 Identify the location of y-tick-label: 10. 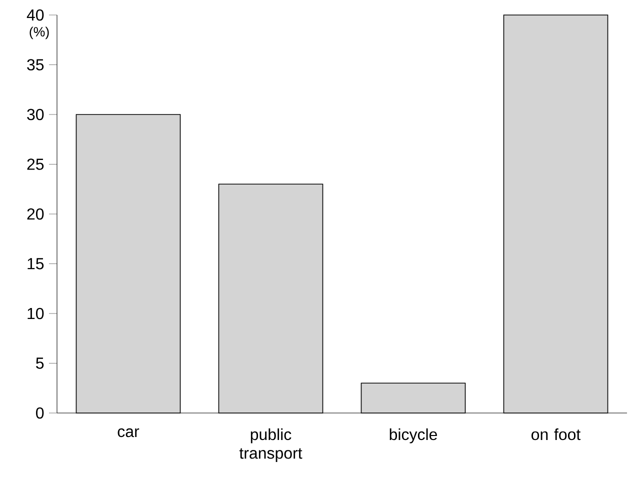
(36, 314).